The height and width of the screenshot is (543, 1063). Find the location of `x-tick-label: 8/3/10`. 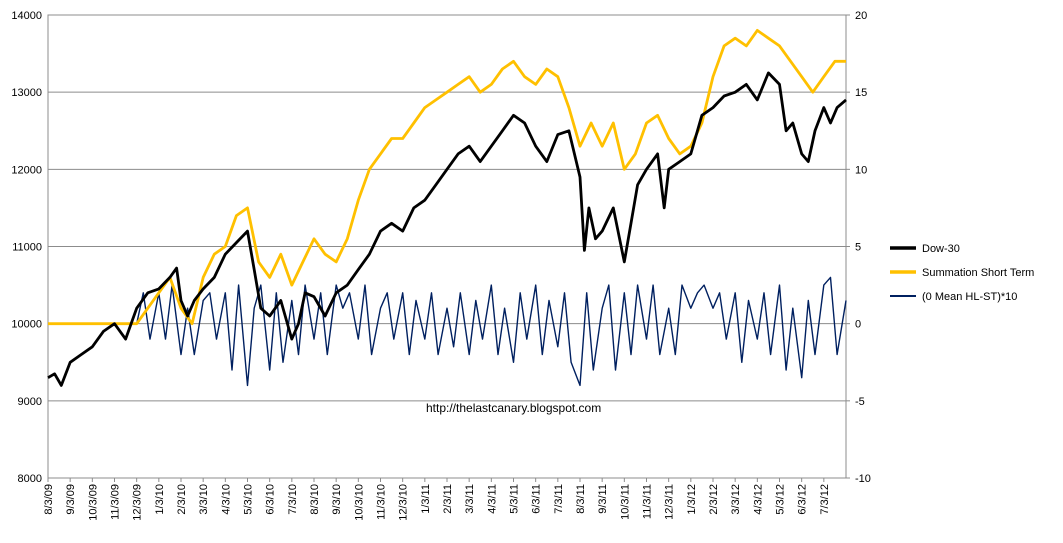

x-tick-label: 8/3/10 is located at coordinates (315, 499).